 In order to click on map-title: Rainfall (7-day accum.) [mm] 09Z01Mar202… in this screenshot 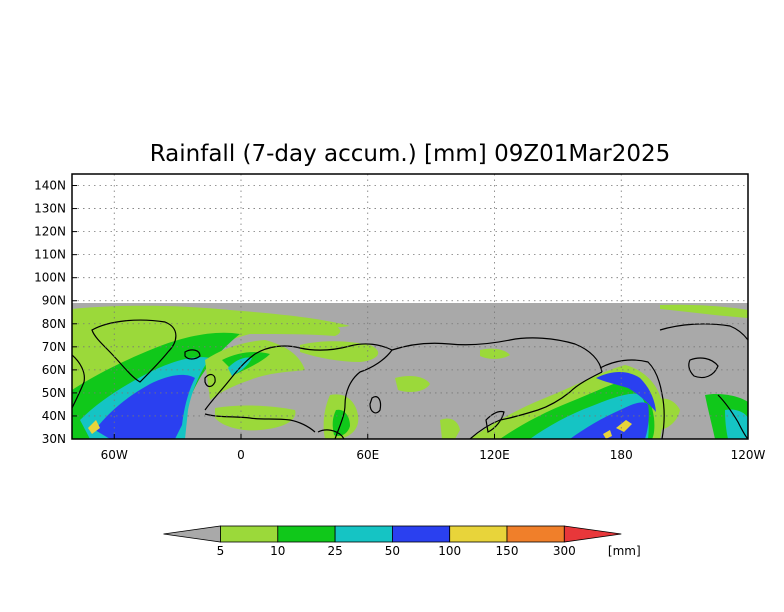, I will do `click(410, 154)`.